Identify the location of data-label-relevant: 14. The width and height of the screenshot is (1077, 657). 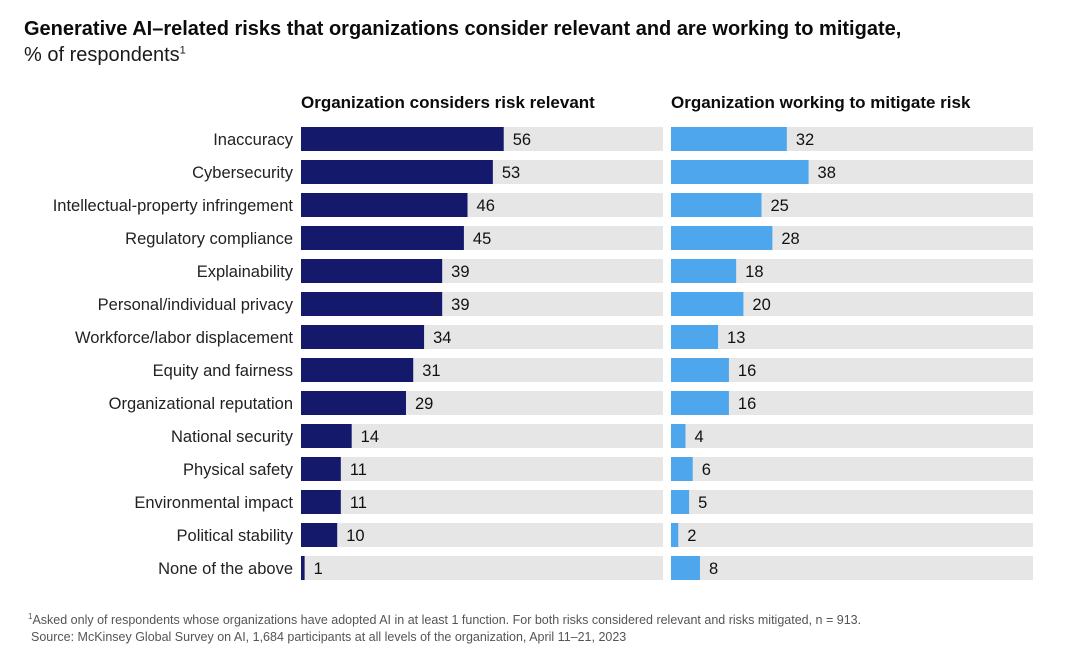
(370, 437).